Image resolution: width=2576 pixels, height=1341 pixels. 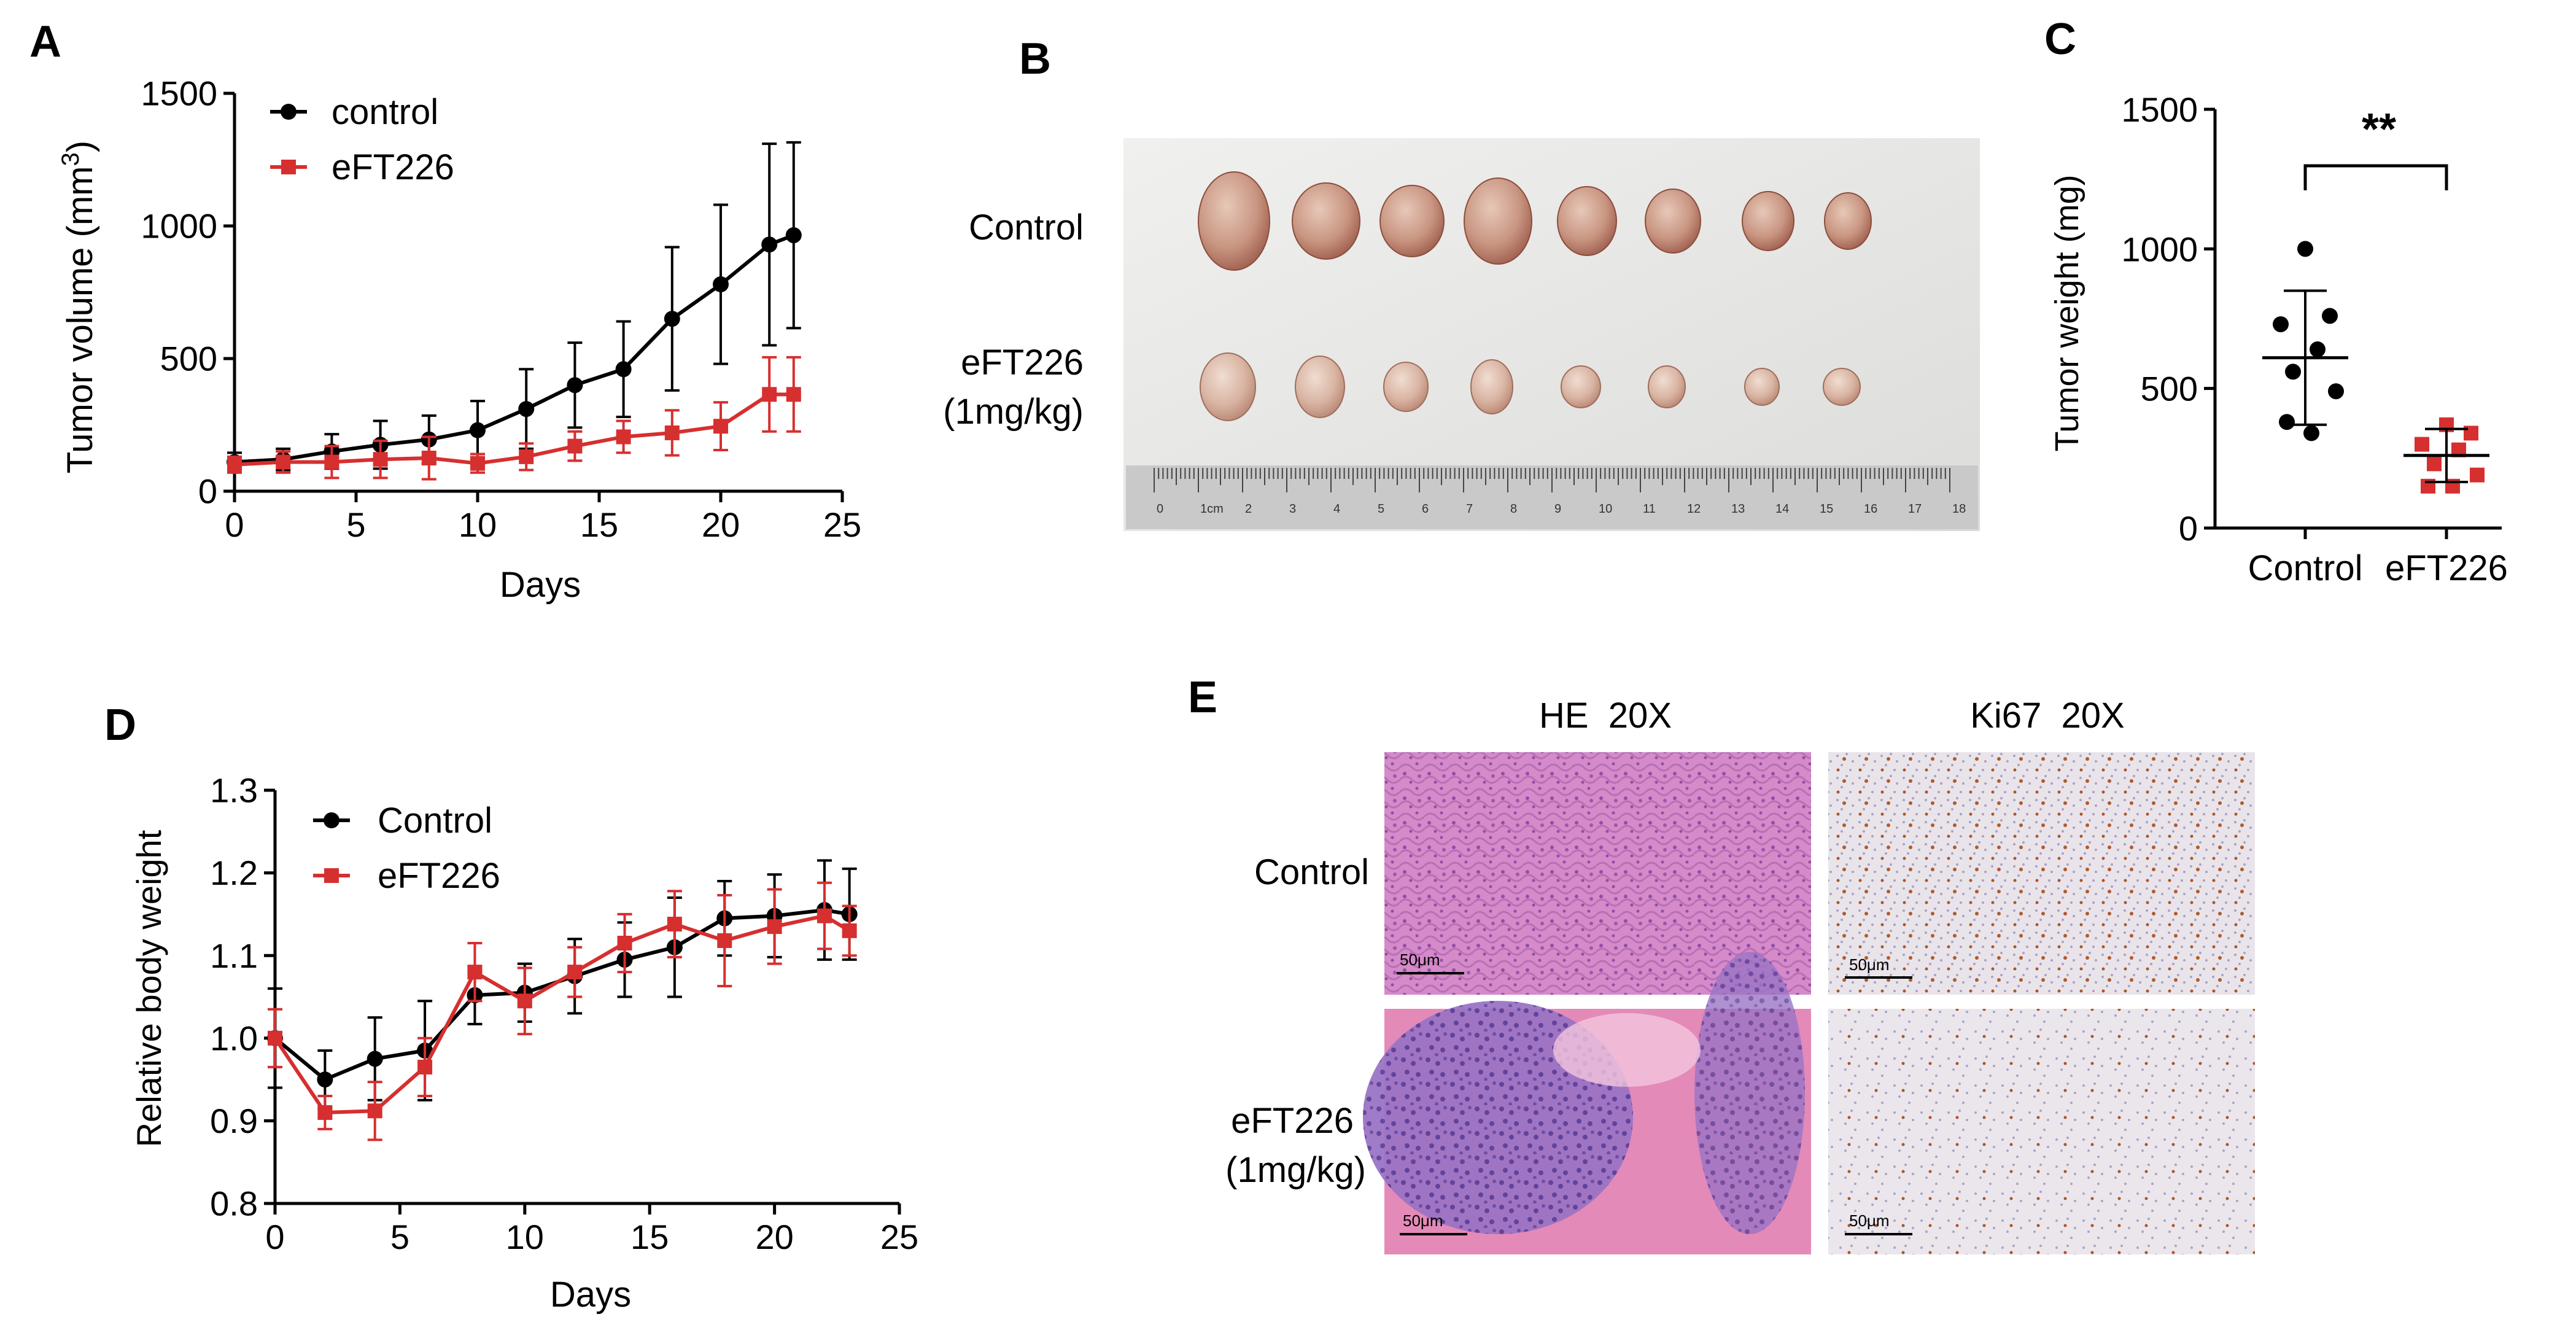 What do you see at coordinates (234, 1121) in the screenshot?
I see `D-ytick-label: 0.9` at bounding box center [234, 1121].